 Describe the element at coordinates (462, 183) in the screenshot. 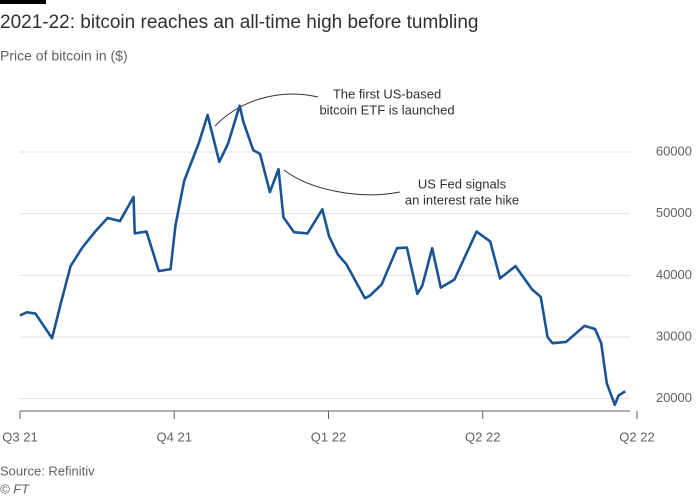

I see `annotation: US Fed signals` at that location.